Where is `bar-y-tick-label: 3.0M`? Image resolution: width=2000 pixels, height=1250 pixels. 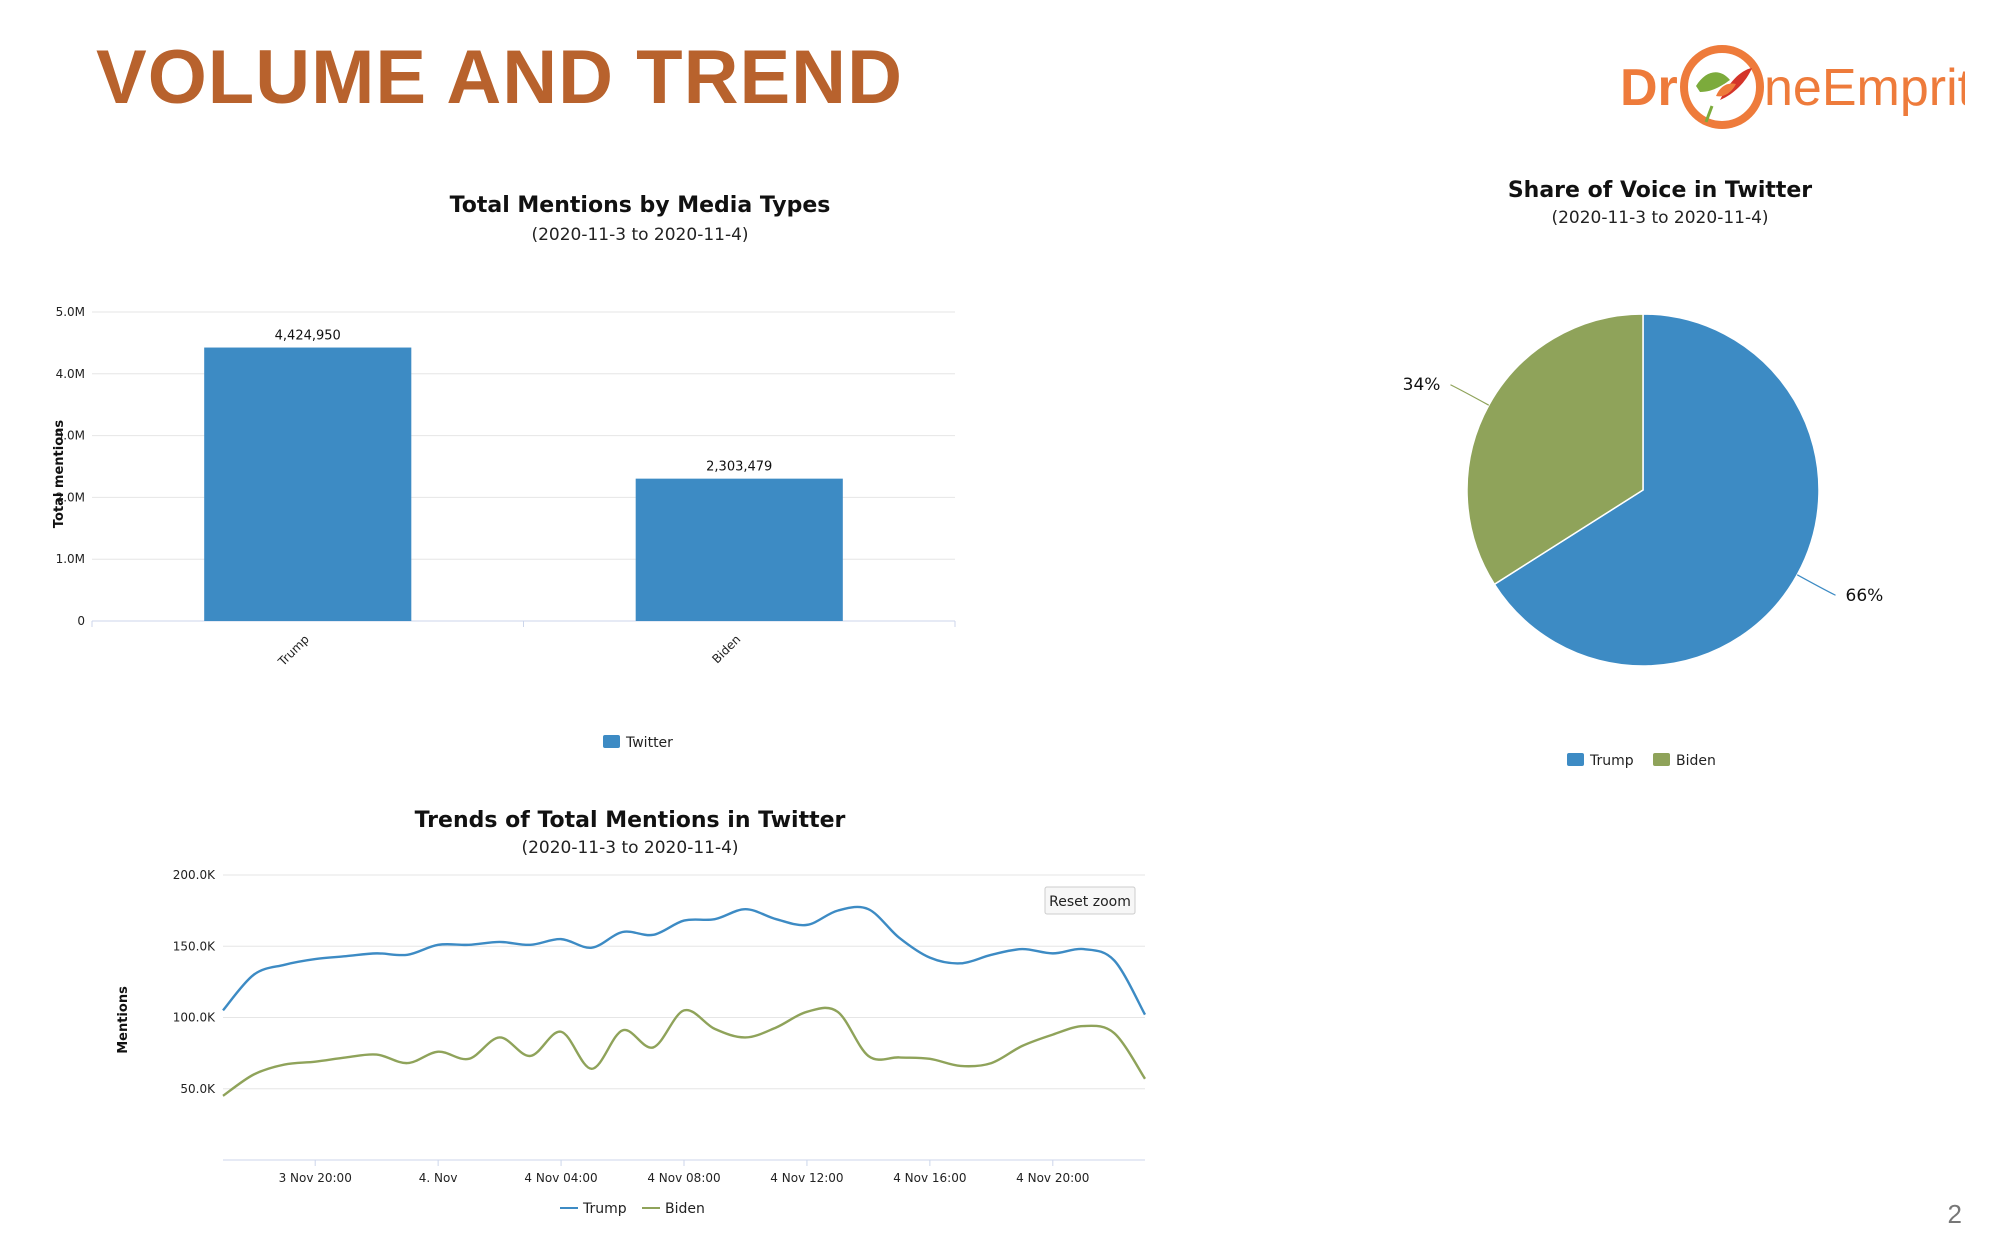 bar-y-tick-label: 3.0M is located at coordinates (70, 436).